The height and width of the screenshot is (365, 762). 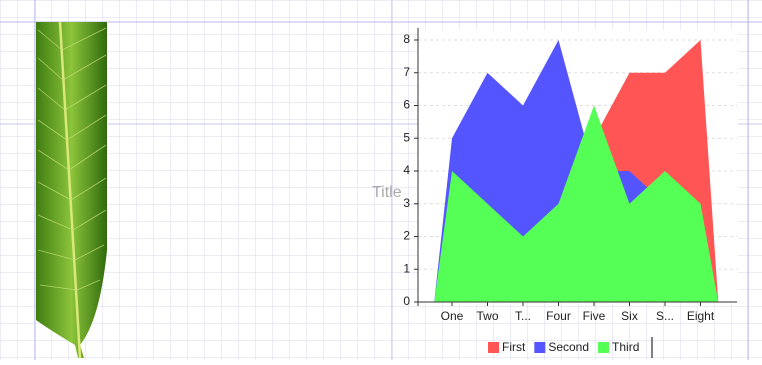 What do you see at coordinates (558, 316) in the screenshot?
I see `x-tick-label: Four` at bounding box center [558, 316].